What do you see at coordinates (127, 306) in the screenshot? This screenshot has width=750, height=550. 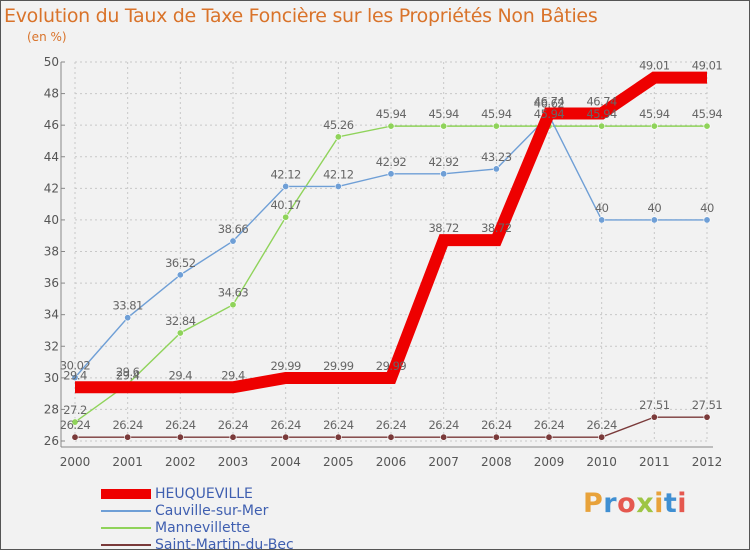 I see `data-label: 33.81` at bounding box center [127, 306].